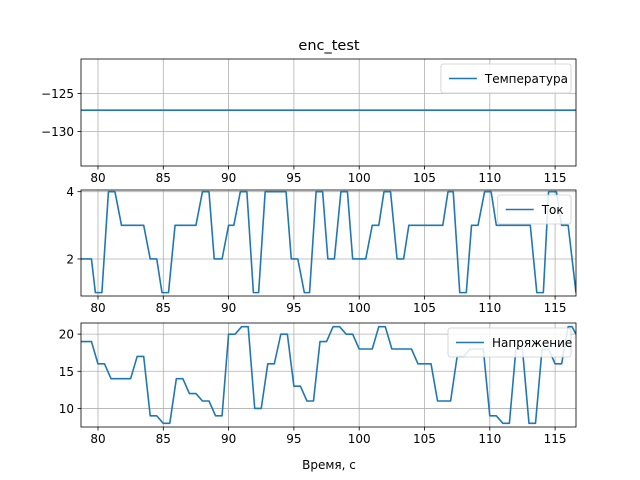 The image size is (640, 480). I want to click on y-tick-label: 15, so click(66, 372).